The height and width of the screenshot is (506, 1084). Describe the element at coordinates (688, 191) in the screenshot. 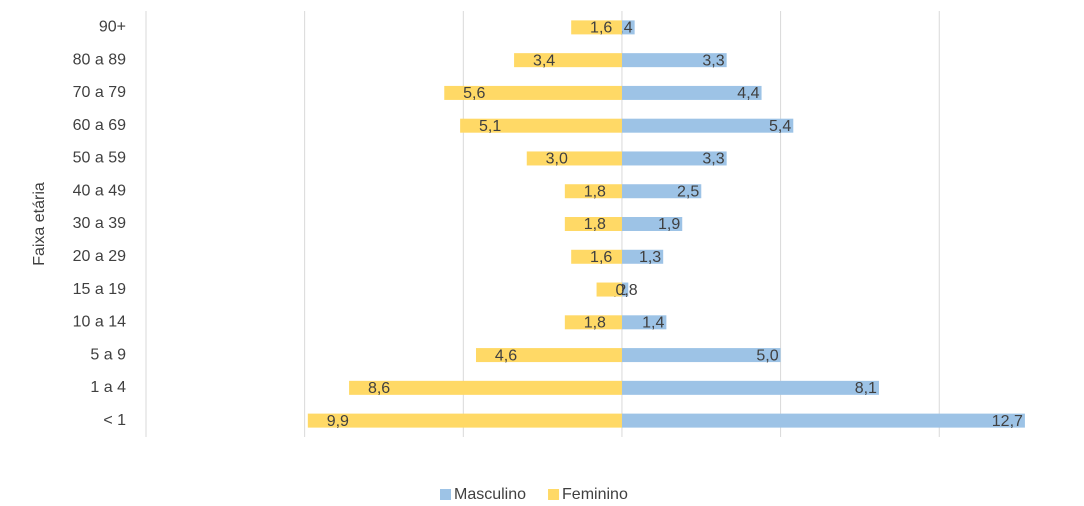

I see `data-label: 2,5` at that location.